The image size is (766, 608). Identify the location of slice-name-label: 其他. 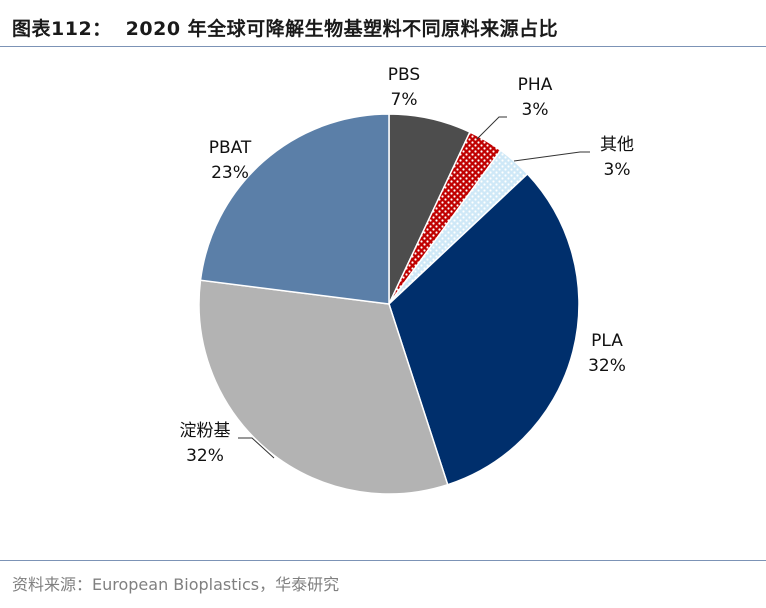
(617, 145).